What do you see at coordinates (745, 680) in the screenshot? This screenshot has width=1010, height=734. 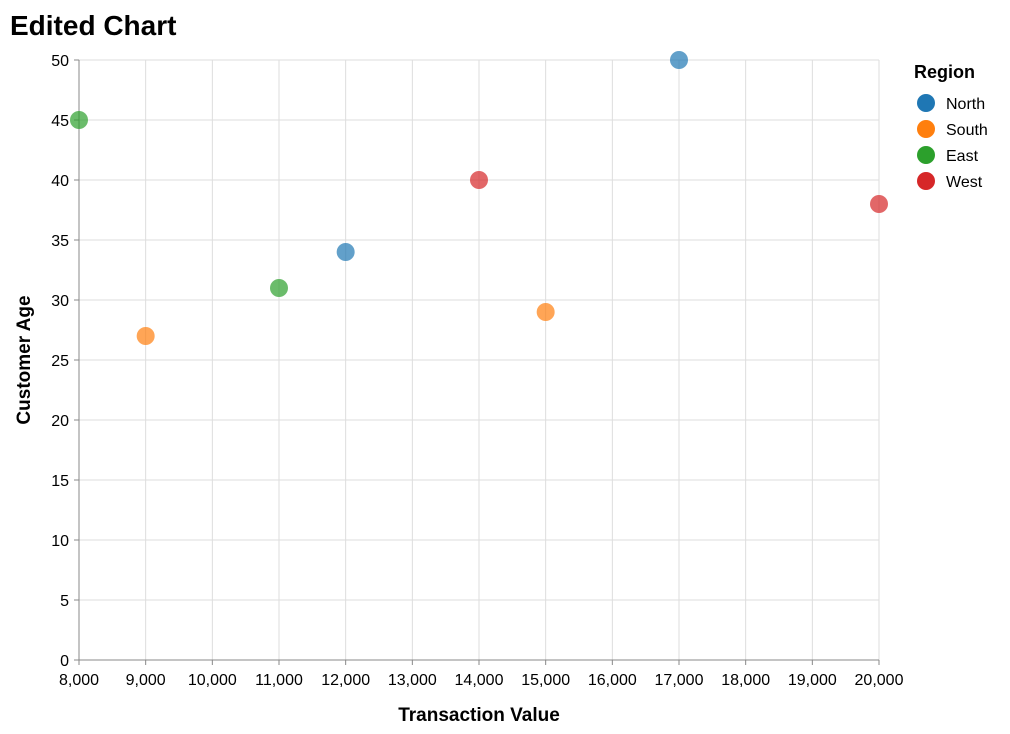 I see `x-tick-label: 18,000` at bounding box center [745, 680].